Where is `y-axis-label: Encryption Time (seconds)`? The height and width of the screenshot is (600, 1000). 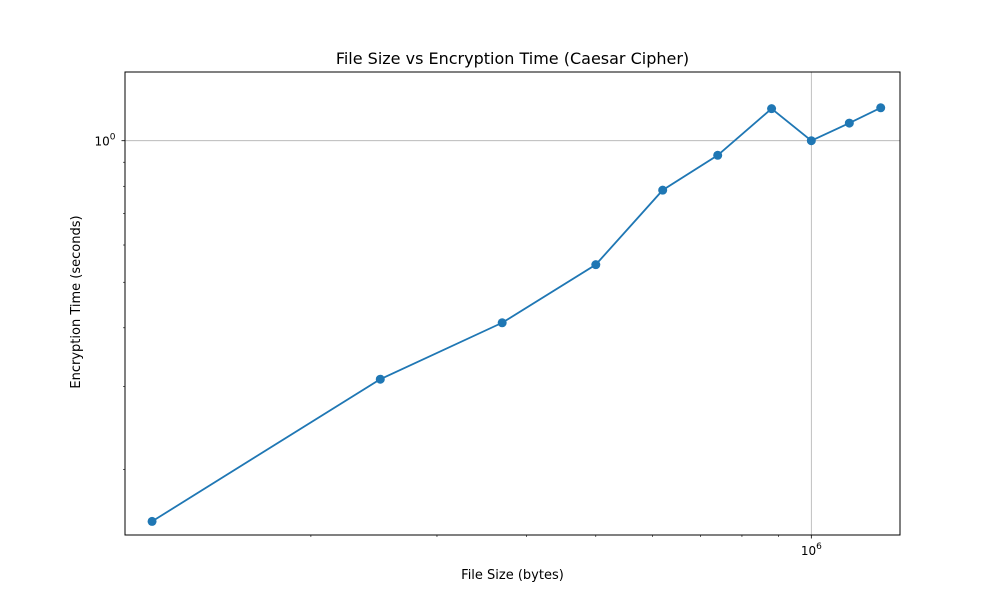 y-axis-label: Encryption Time (seconds) is located at coordinates (76, 301).